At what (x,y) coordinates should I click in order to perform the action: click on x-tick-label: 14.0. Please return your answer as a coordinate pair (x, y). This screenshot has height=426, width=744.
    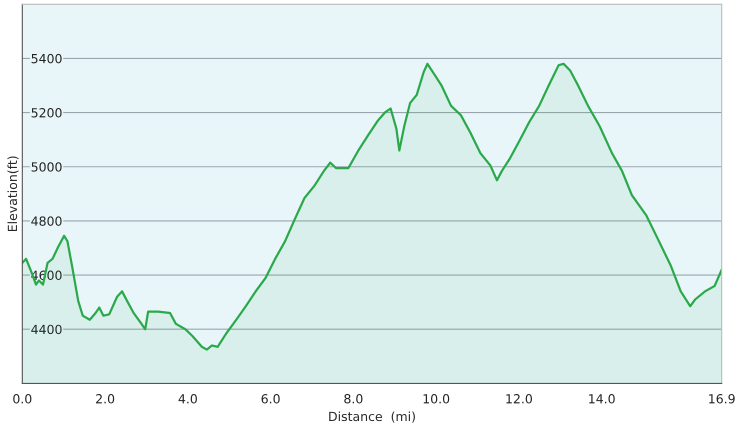
    Looking at the image, I should click on (602, 399).